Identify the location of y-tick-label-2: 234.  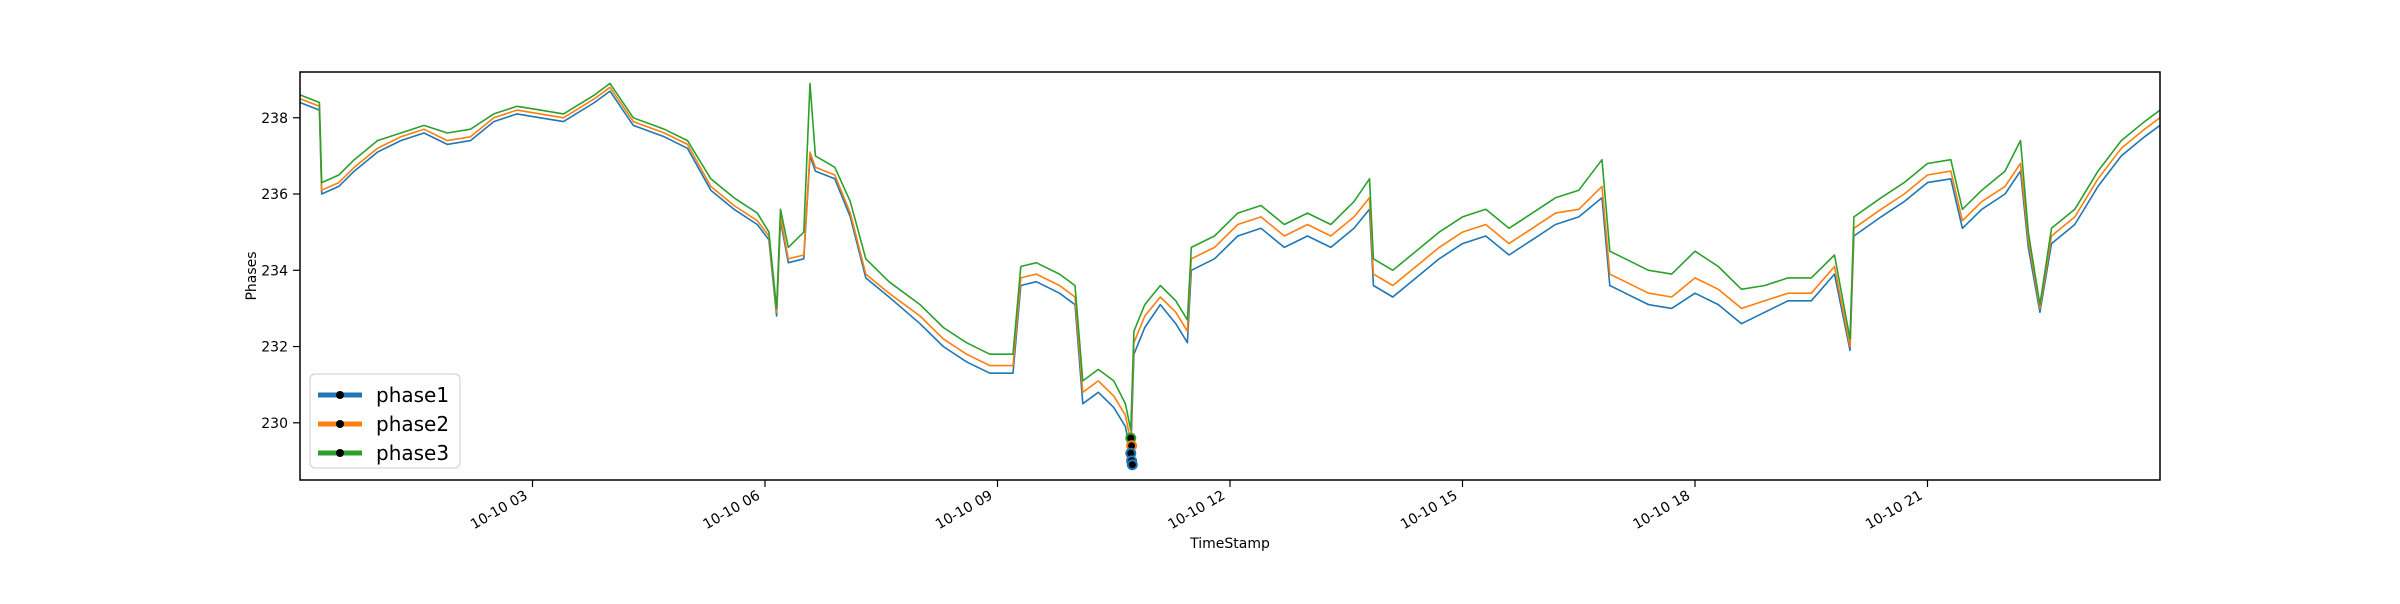
(274, 271).